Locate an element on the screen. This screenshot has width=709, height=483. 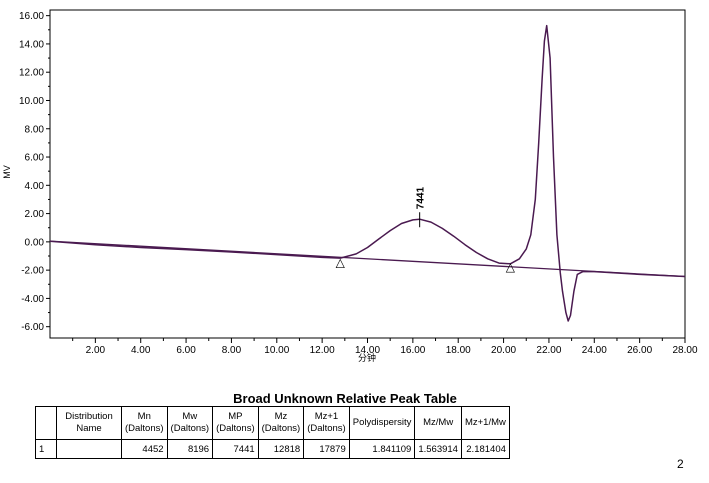
table-cell: 1.841109 is located at coordinates (382, 449).